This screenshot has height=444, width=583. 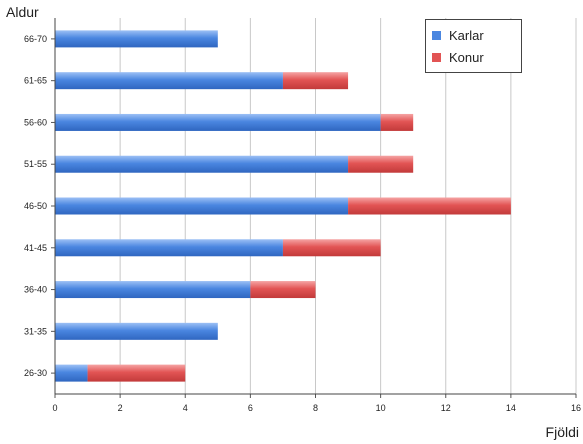 I want to click on y-tick-label: 36-40, so click(x=35, y=290).